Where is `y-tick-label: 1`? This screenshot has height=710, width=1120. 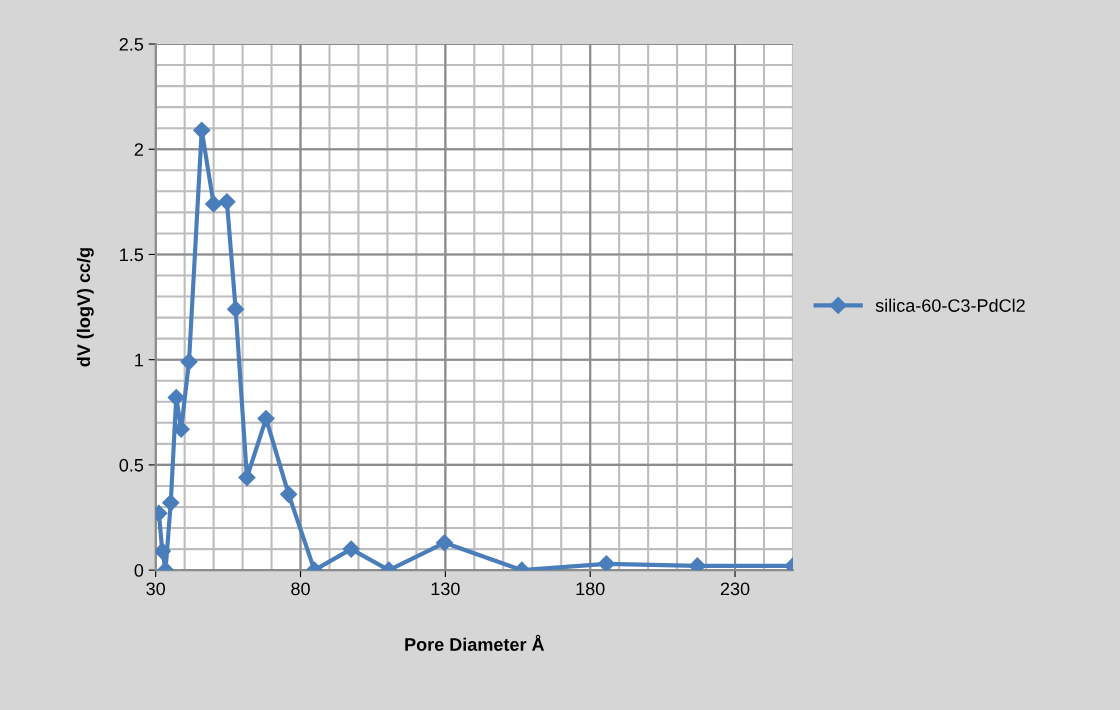
y-tick-label: 1 is located at coordinates (139, 360).